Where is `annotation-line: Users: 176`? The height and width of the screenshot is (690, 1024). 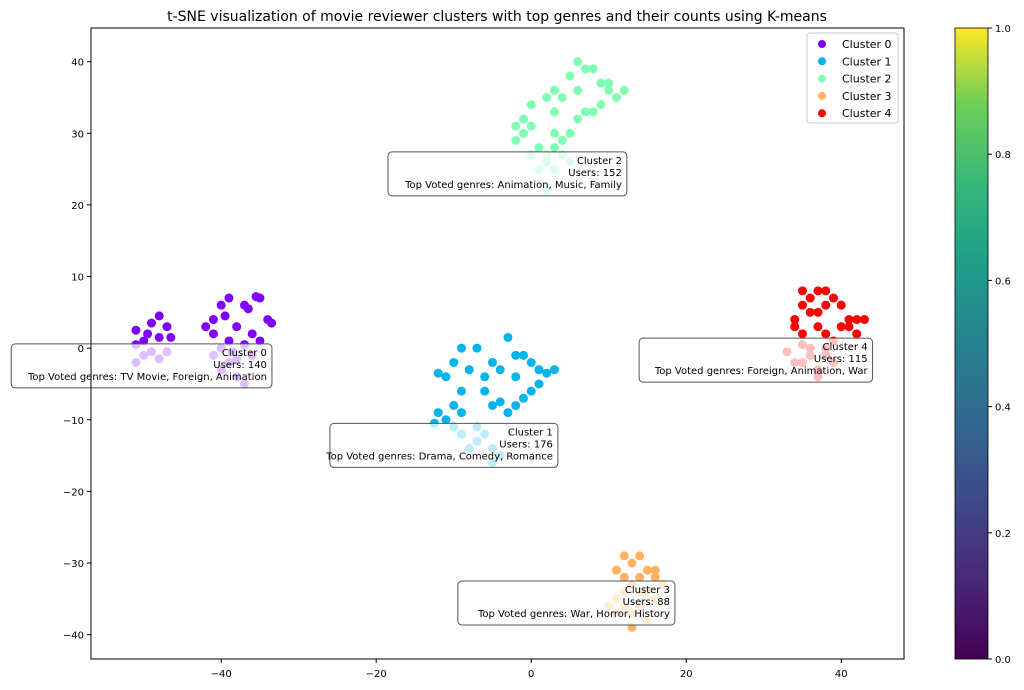 annotation-line: Users: 176 is located at coordinates (526, 444).